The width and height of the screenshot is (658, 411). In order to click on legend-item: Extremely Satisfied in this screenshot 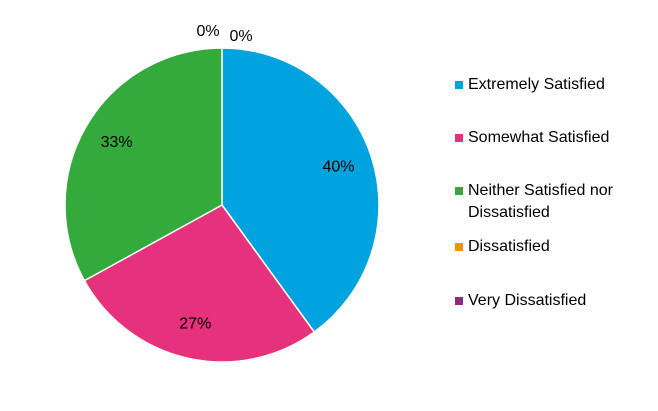, I will do `click(550, 85)`.